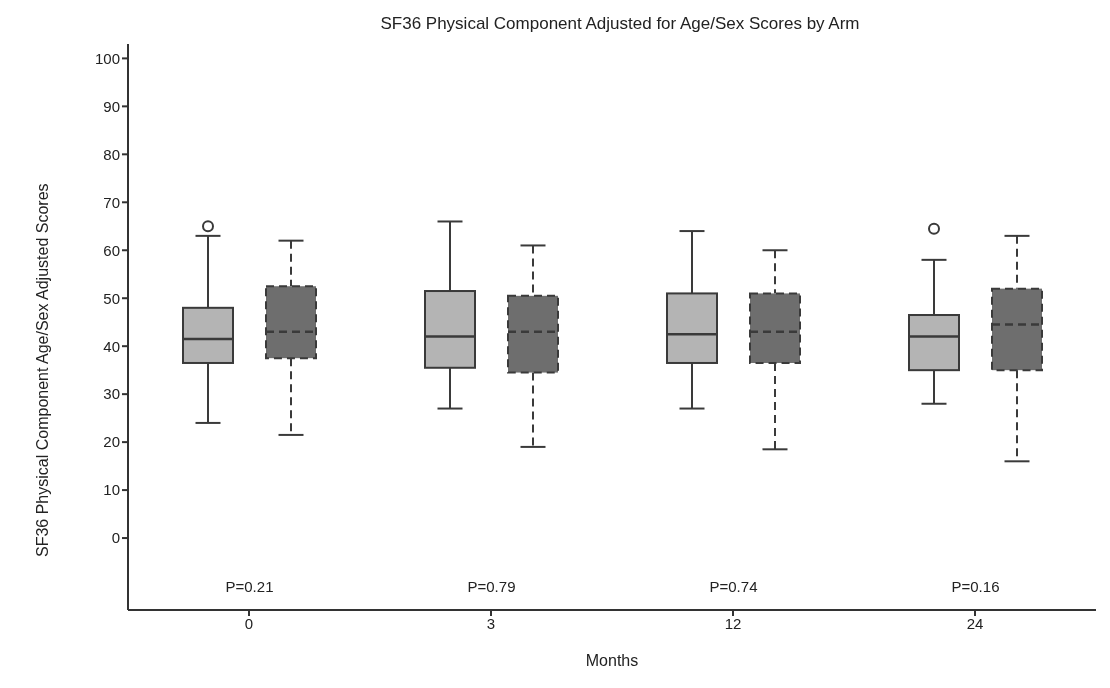 The height and width of the screenshot is (688, 1110). Describe the element at coordinates (111, 346) in the screenshot. I see `y-tick-label: 40` at that location.